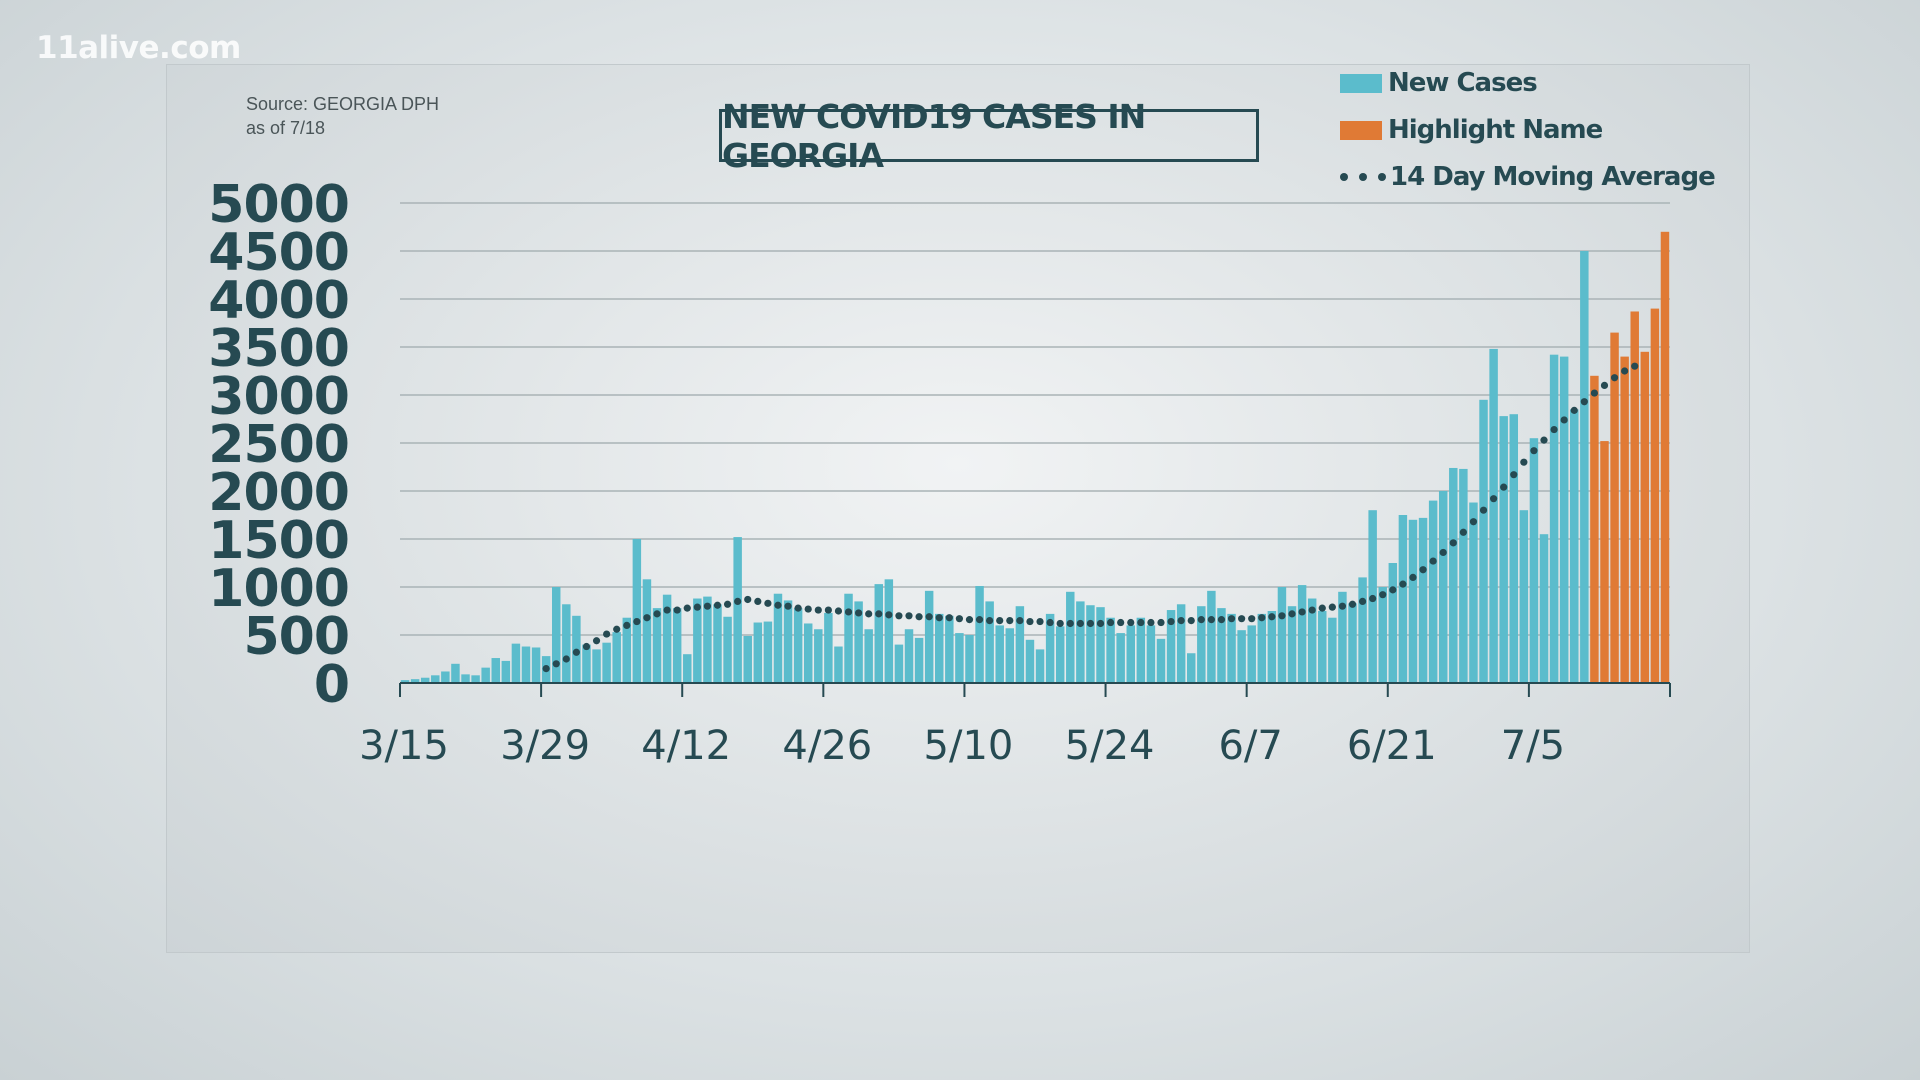 This screenshot has height=1080, width=1920. I want to click on source-line: Source: GEORGIA DPH, so click(343, 104).